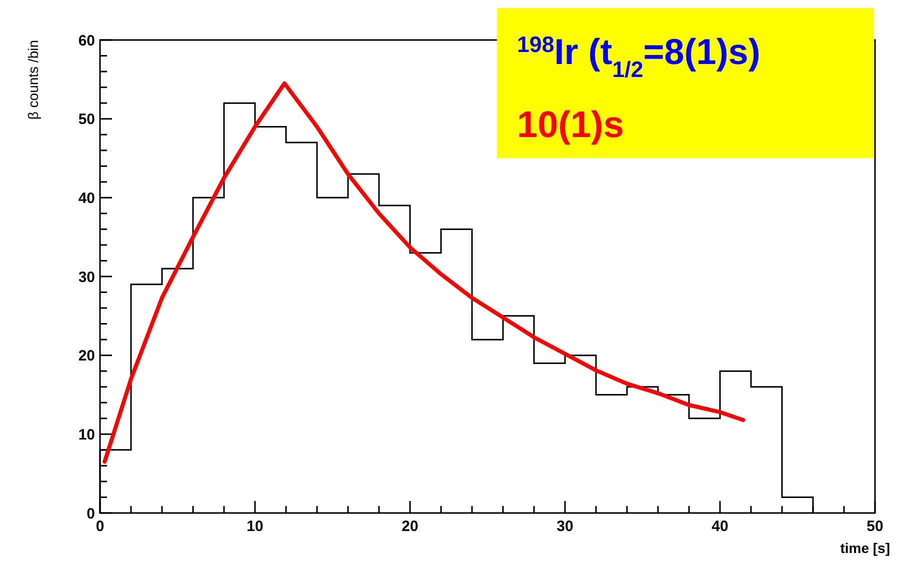  I want to click on x-tick-label: 20, so click(410, 526).